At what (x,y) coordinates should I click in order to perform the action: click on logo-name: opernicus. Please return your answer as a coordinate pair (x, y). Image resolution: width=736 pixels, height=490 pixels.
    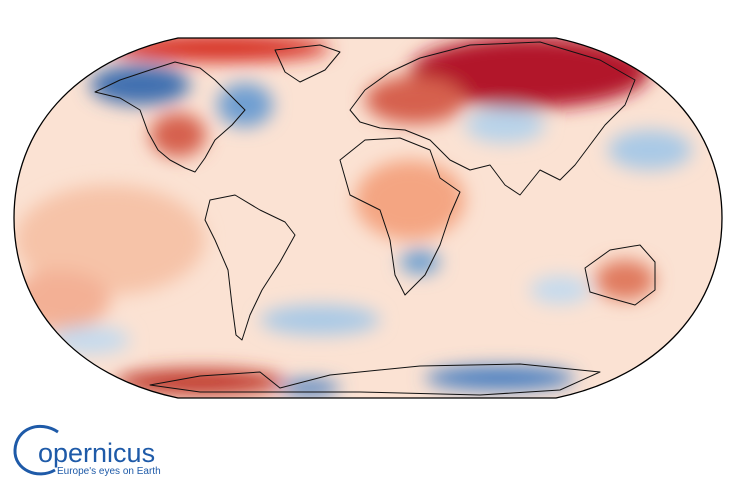
    Looking at the image, I should click on (96, 453).